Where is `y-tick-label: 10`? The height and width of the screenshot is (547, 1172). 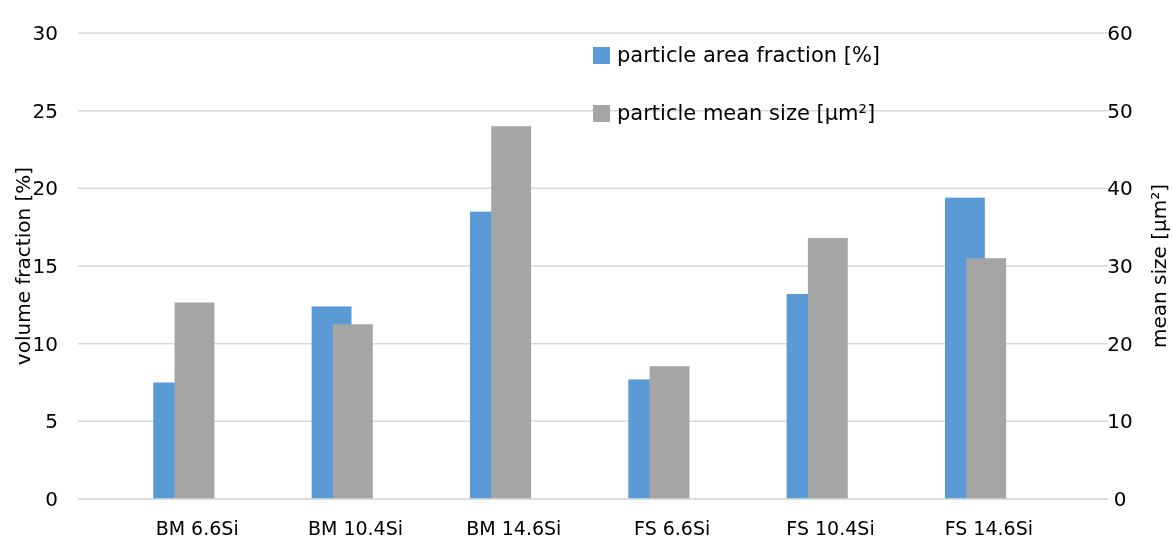 y-tick-label: 10 is located at coordinates (45, 343).